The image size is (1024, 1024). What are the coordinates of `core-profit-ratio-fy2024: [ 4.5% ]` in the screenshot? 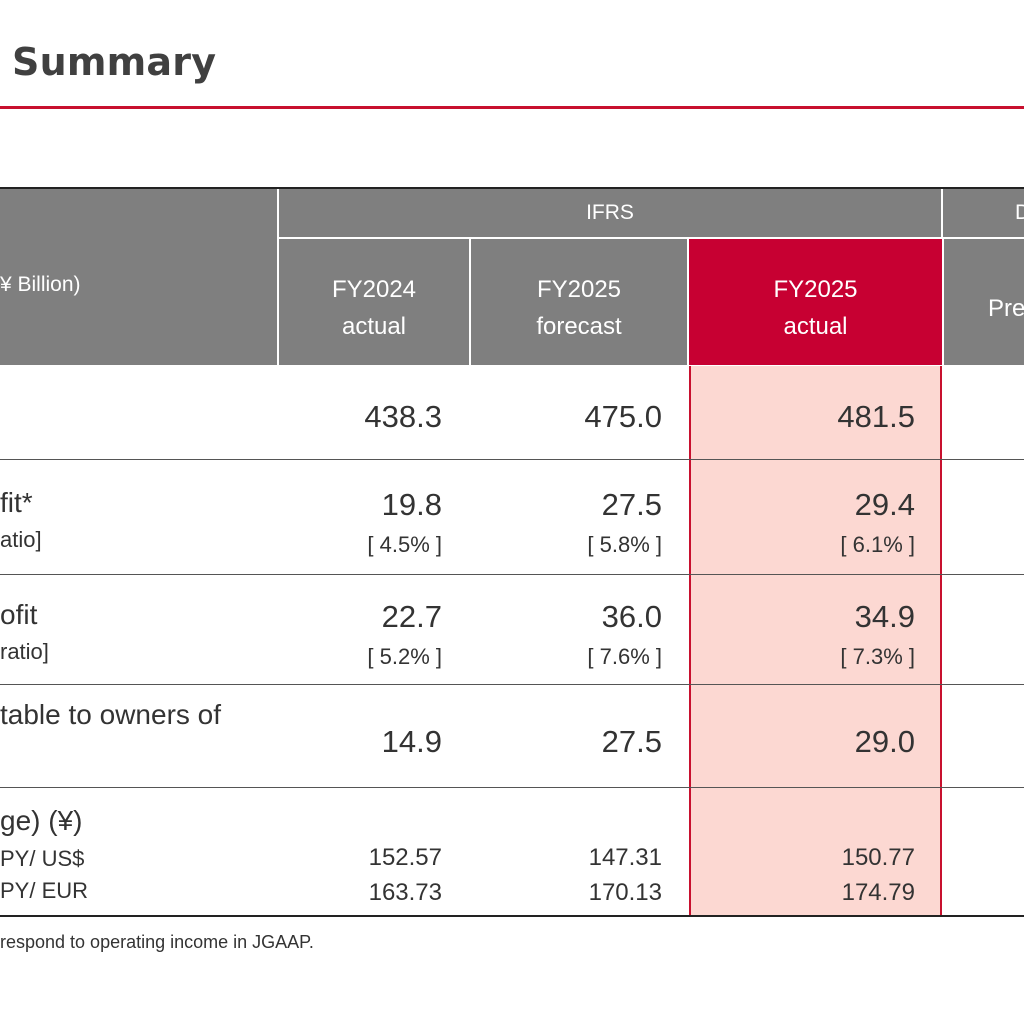 It's located at (404, 544).